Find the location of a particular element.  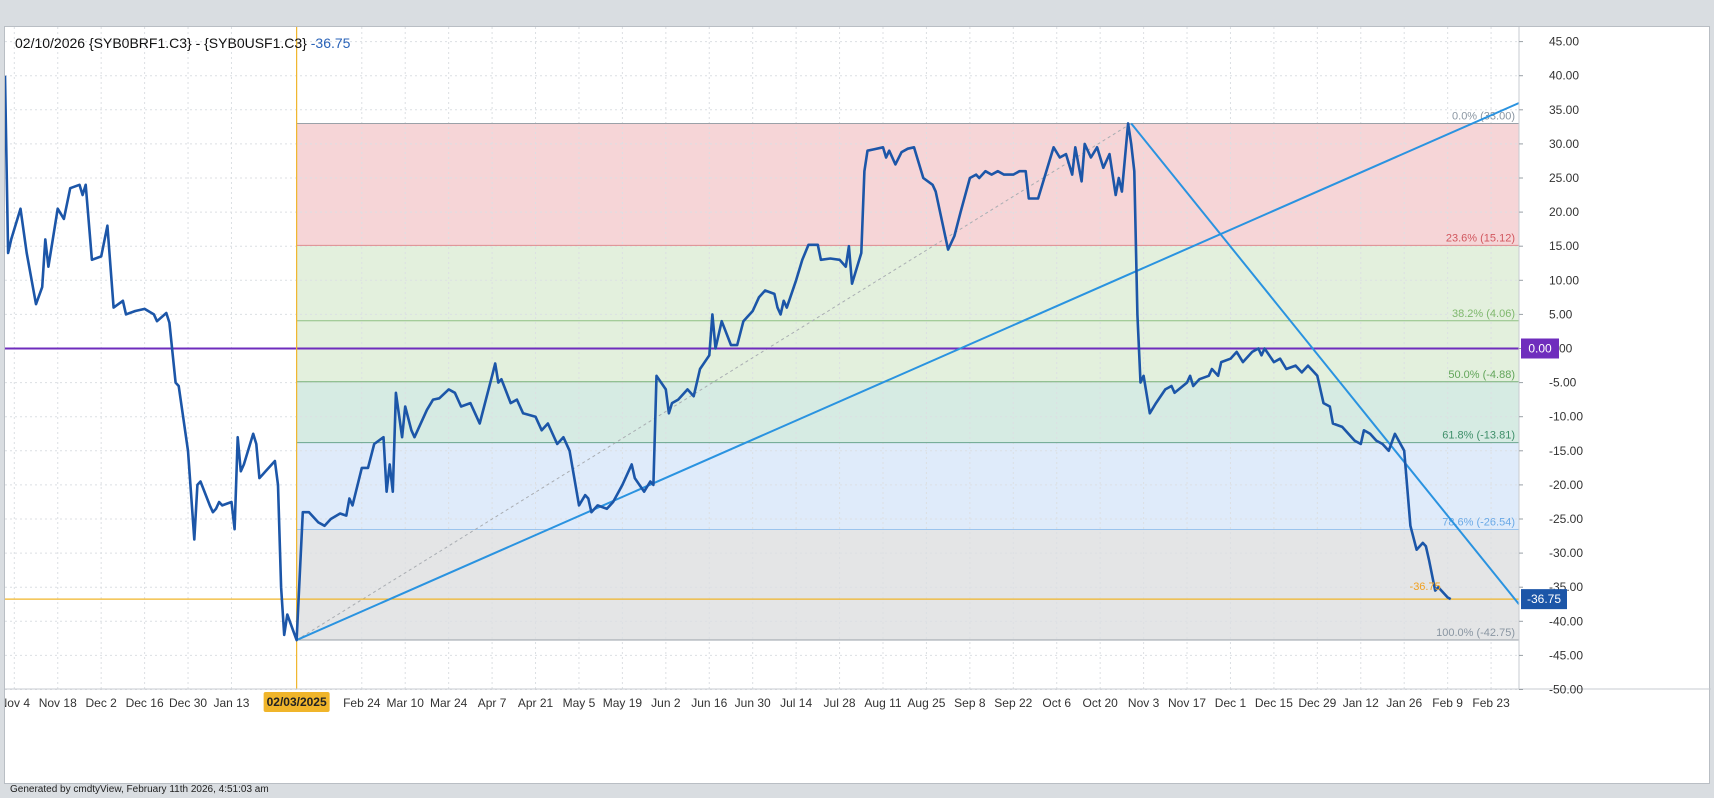

y-axis-tick-label: 45.00 is located at coordinates (1564, 42).